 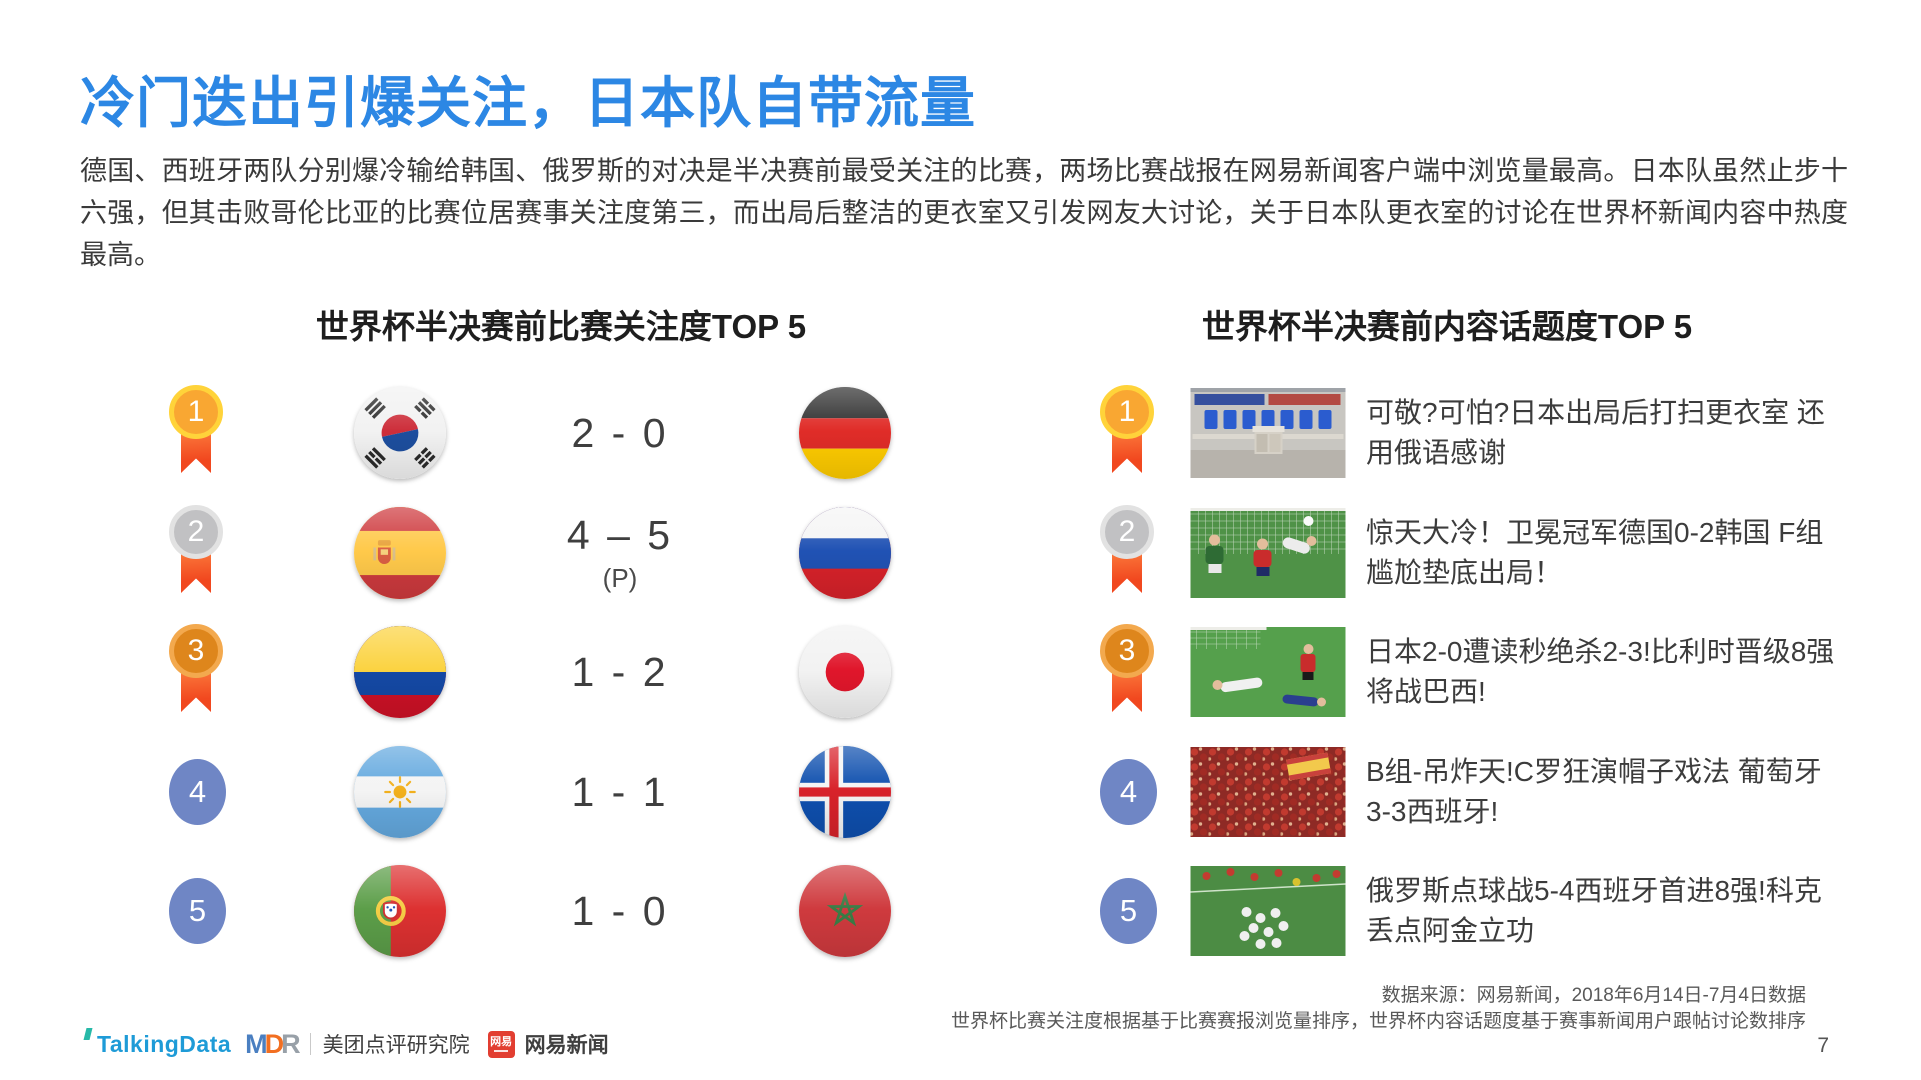 I want to click on news-headline: B组-吊炸天!C罗狂演帽子戏法 葡萄牙3-3西班牙!, so click(x=1594, y=791).